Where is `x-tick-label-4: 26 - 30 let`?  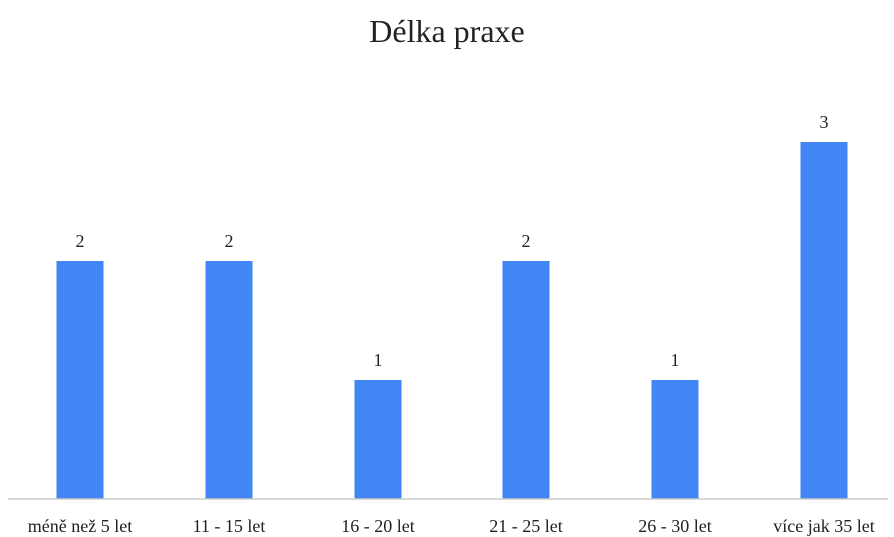
x-tick-label-4: 26 - 30 let is located at coordinates (675, 526).